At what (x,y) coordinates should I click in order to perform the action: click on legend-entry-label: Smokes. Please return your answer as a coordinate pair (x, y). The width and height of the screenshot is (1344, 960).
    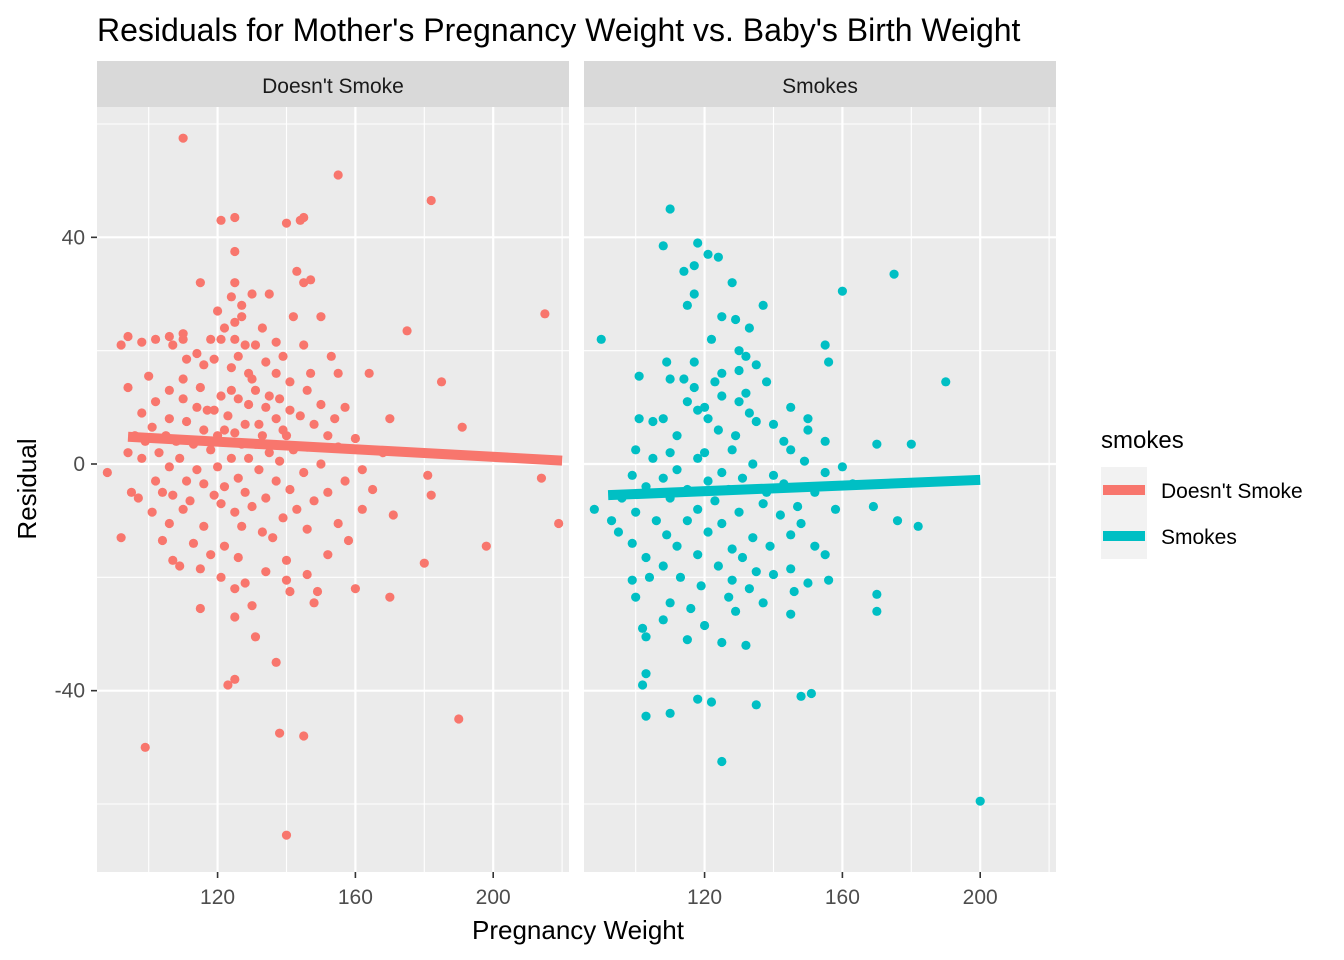
    Looking at the image, I should click on (1199, 537).